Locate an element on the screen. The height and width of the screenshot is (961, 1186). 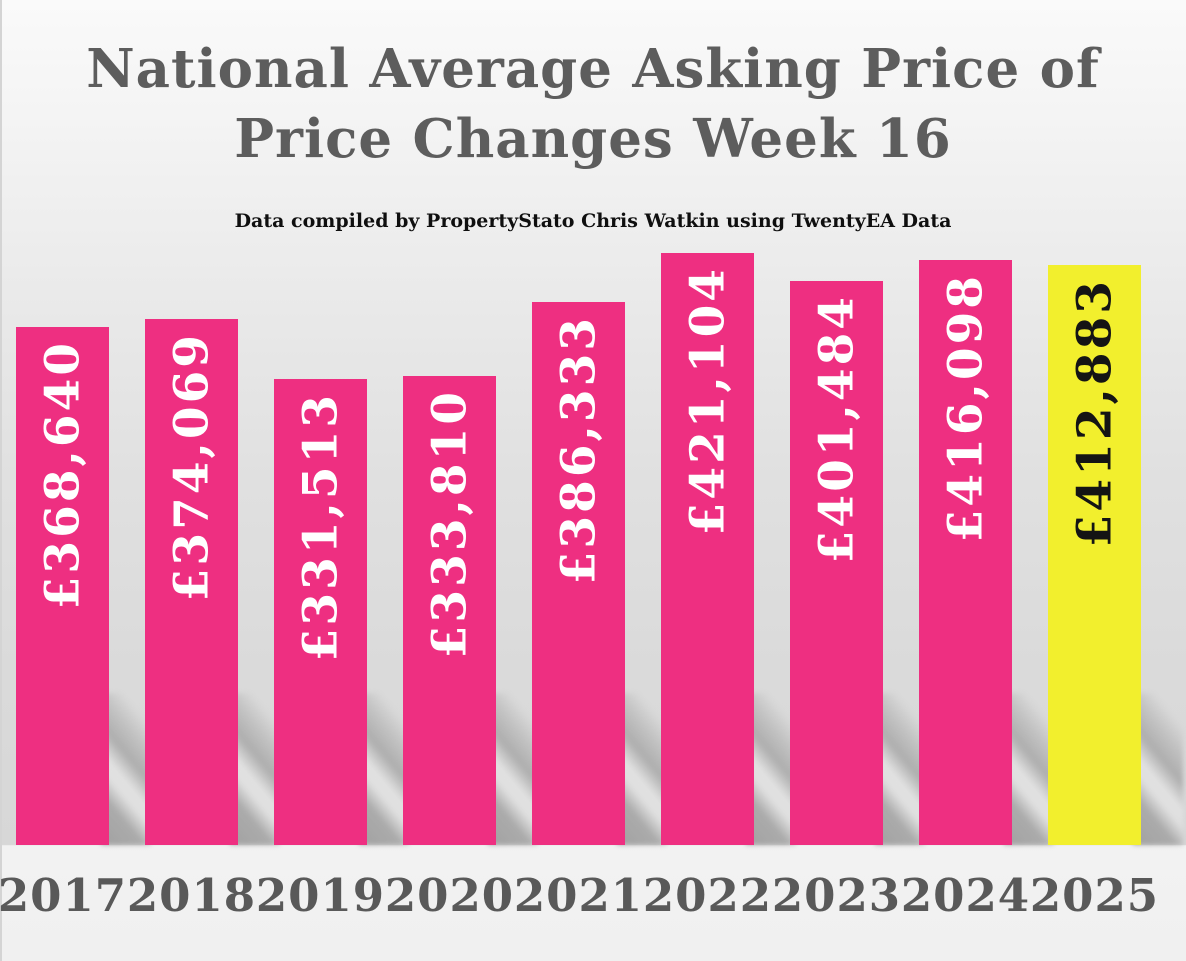
bar-2025: £412,883 is located at coordinates (1094, 555).